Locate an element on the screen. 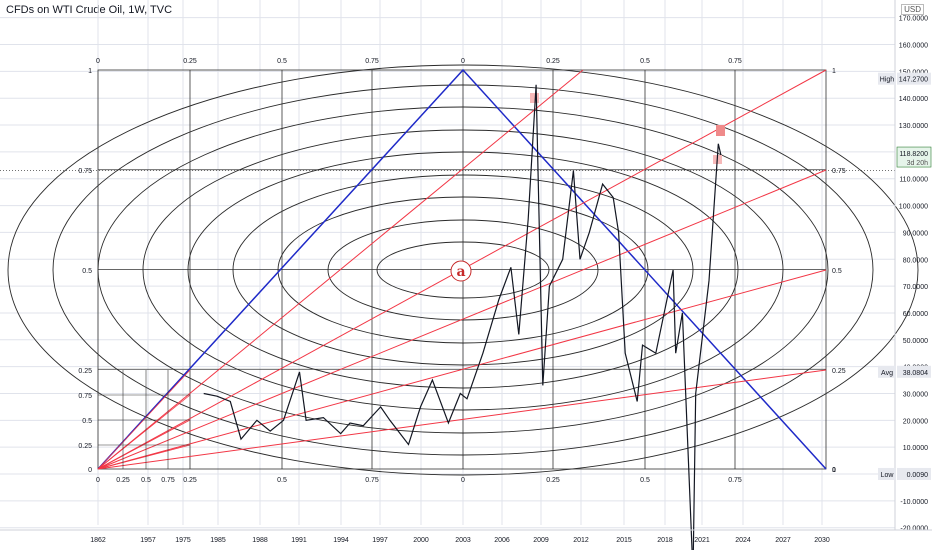 The width and height of the screenshot is (932, 550). x-tick-label: 1975 is located at coordinates (183, 540).